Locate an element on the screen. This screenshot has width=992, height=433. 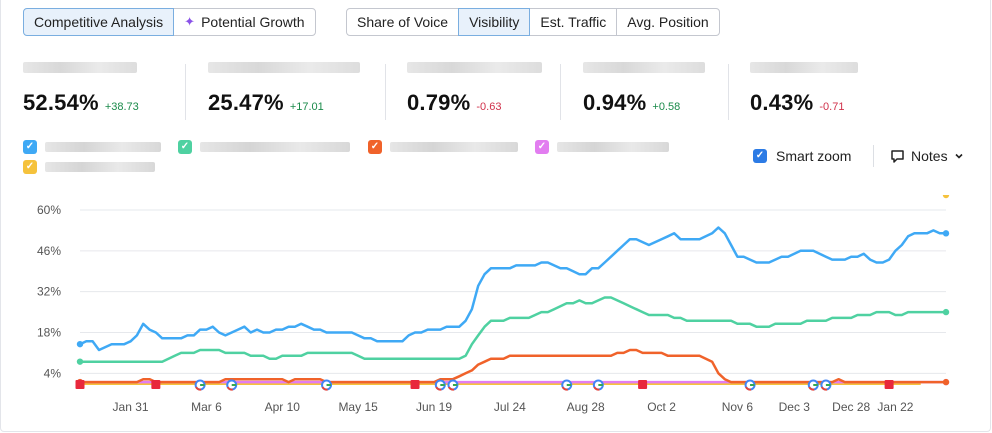
y-tick-label: 18% is located at coordinates (49, 333).